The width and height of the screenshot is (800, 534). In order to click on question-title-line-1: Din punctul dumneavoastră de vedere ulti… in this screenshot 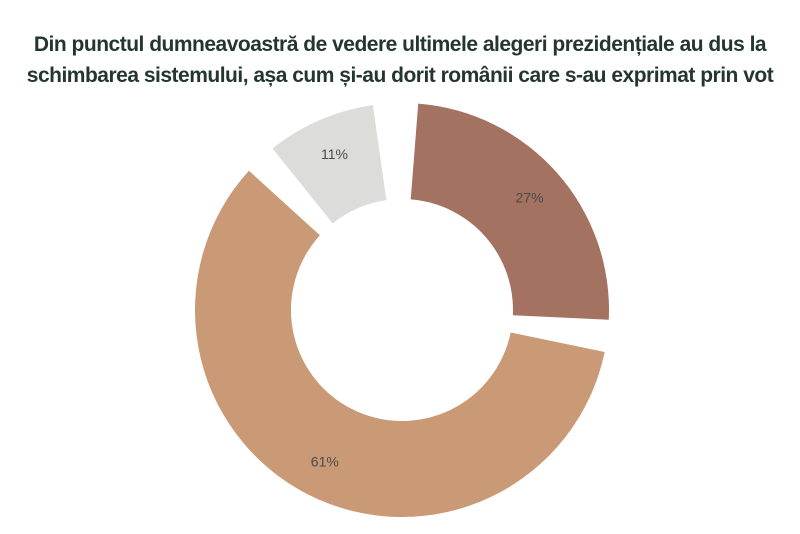, I will do `click(400, 44)`.